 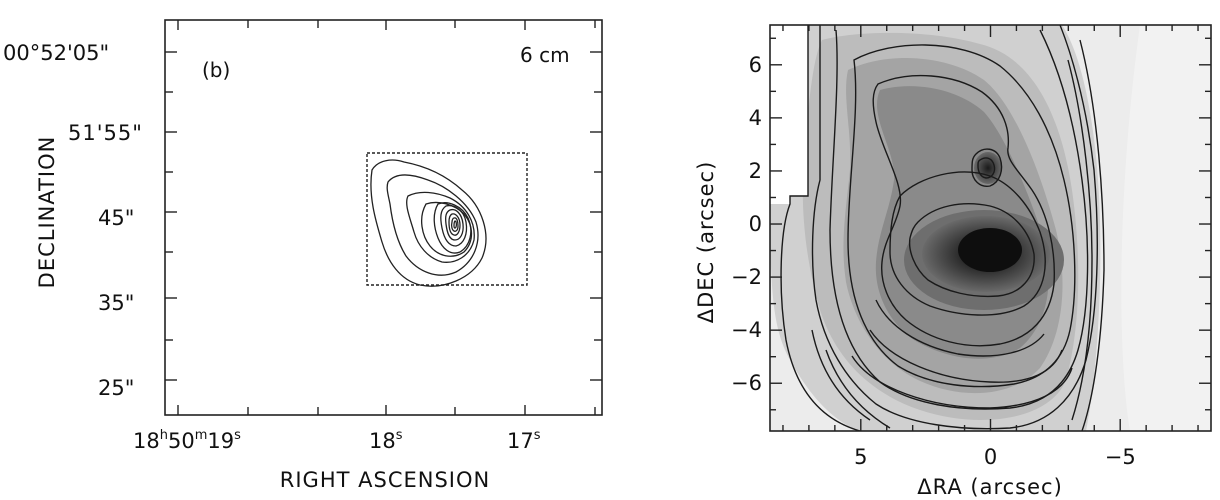 I want to click on right-x-axis-label: ΔRA (arcsec), so click(x=990, y=487).